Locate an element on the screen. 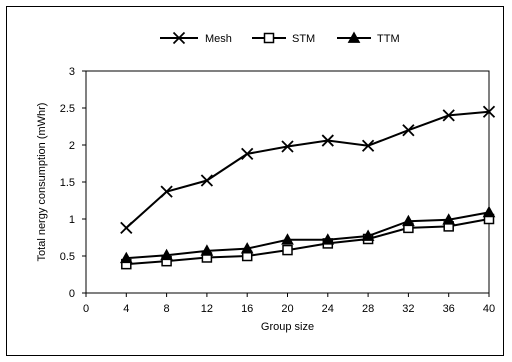 This screenshot has height=362, width=512. y-axis-label: Total nergy consumption (mWhr) is located at coordinates (42, 182).